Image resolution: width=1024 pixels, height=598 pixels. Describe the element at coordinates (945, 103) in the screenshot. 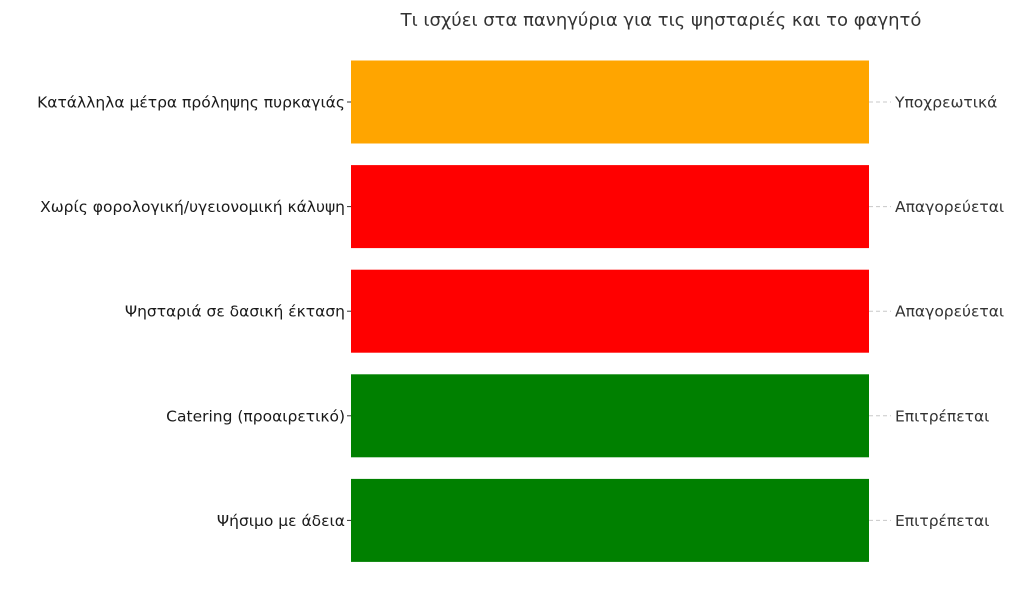

I see `status-label: Υποχρεωτικά` at that location.